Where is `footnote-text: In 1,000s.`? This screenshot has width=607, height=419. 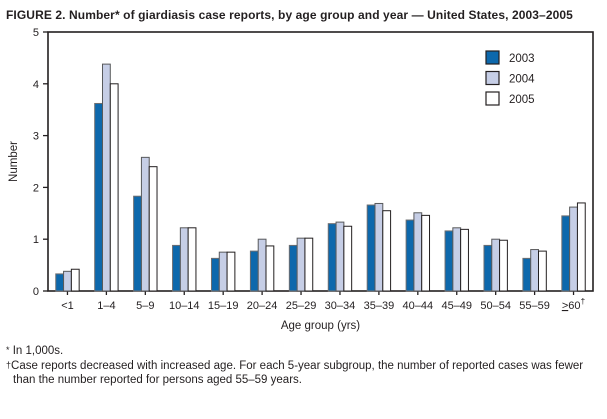 footnote-text: In 1,000s. is located at coordinates (38, 351).